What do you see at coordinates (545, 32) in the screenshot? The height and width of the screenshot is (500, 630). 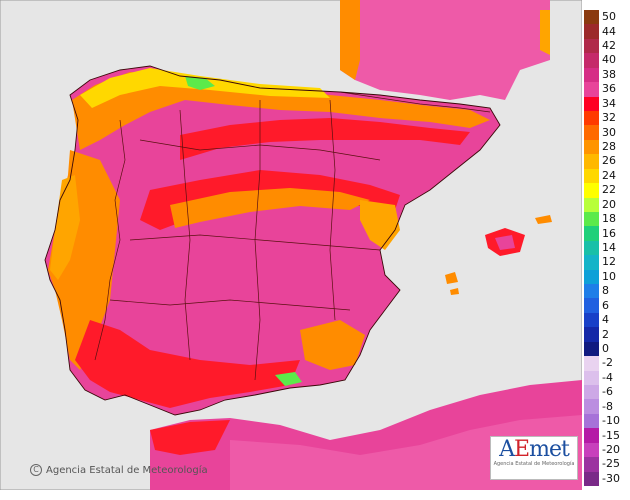 I see `alps-east` at bounding box center [545, 32].